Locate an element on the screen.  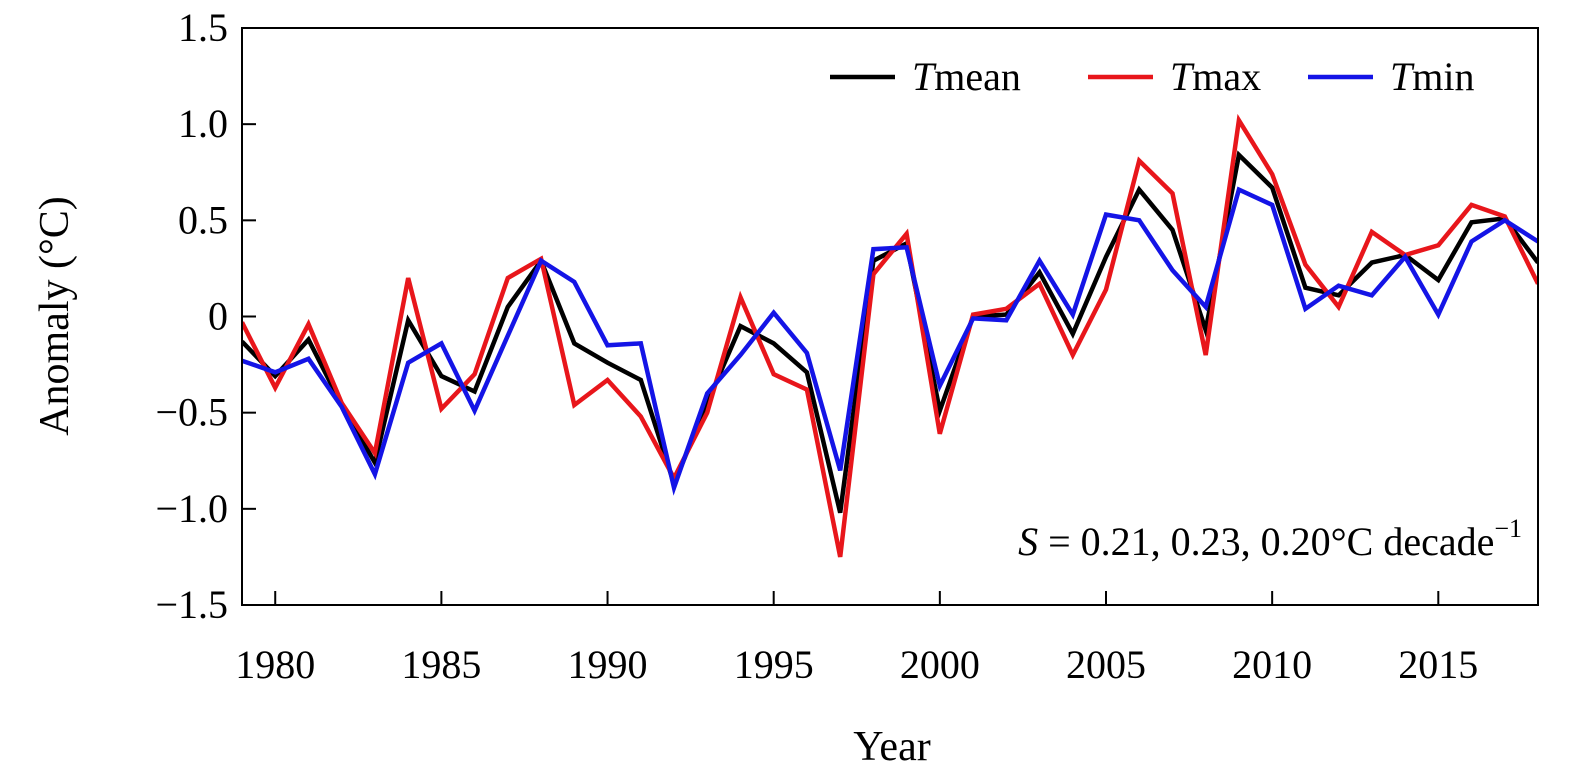
y-tick-label: −1.0 is located at coordinates (191, 508).